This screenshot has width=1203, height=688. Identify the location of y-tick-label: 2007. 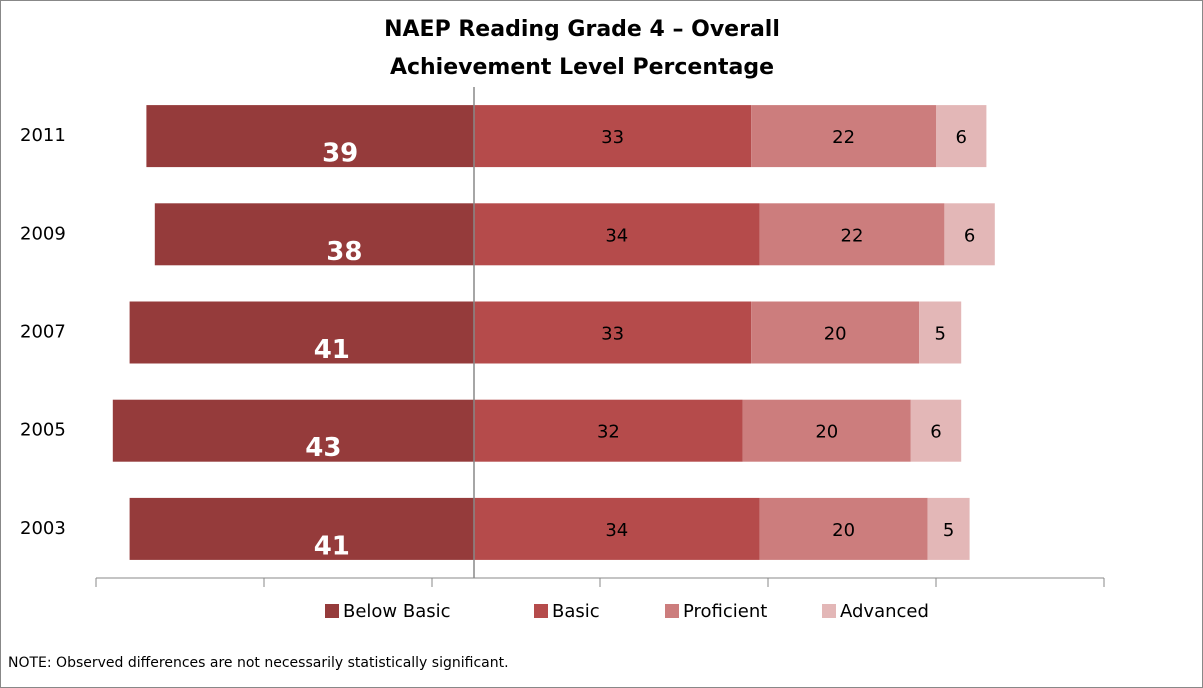
(43, 332).